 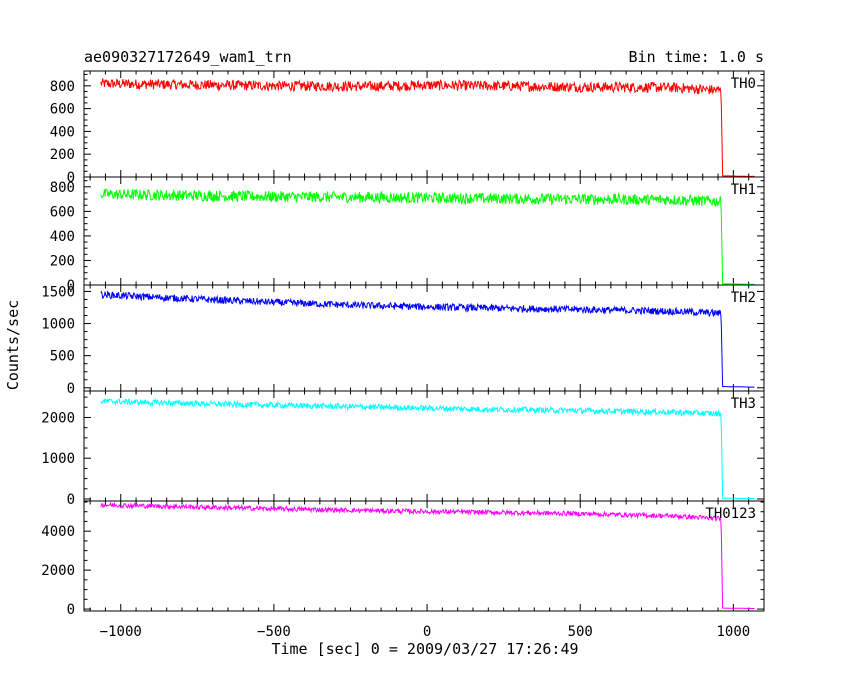 What do you see at coordinates (427, 555) in the screenshot?
I see `series-line-th0123` at bounding box center [427, 555].